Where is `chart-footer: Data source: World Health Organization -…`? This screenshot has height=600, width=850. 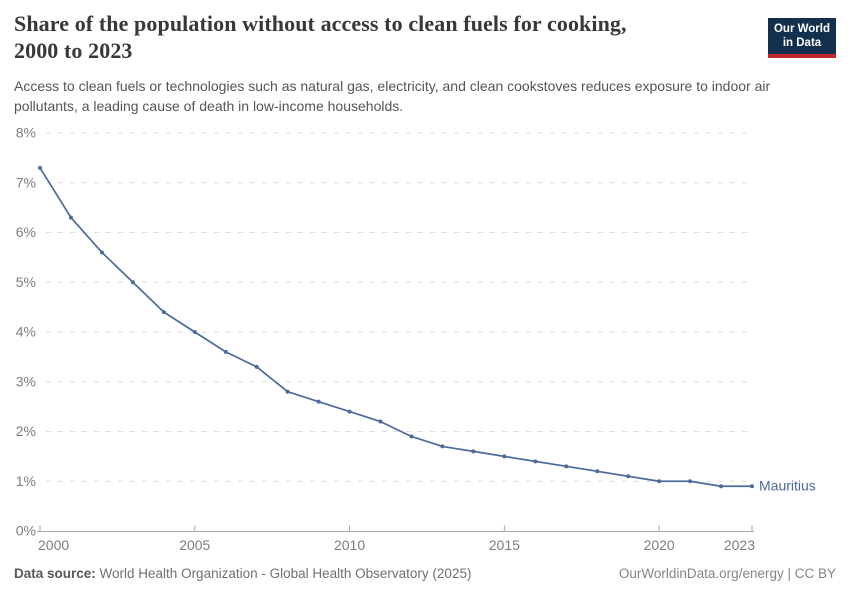 chart-footer: Data source: World Health Organization -… is located at coordinates (425, 573).